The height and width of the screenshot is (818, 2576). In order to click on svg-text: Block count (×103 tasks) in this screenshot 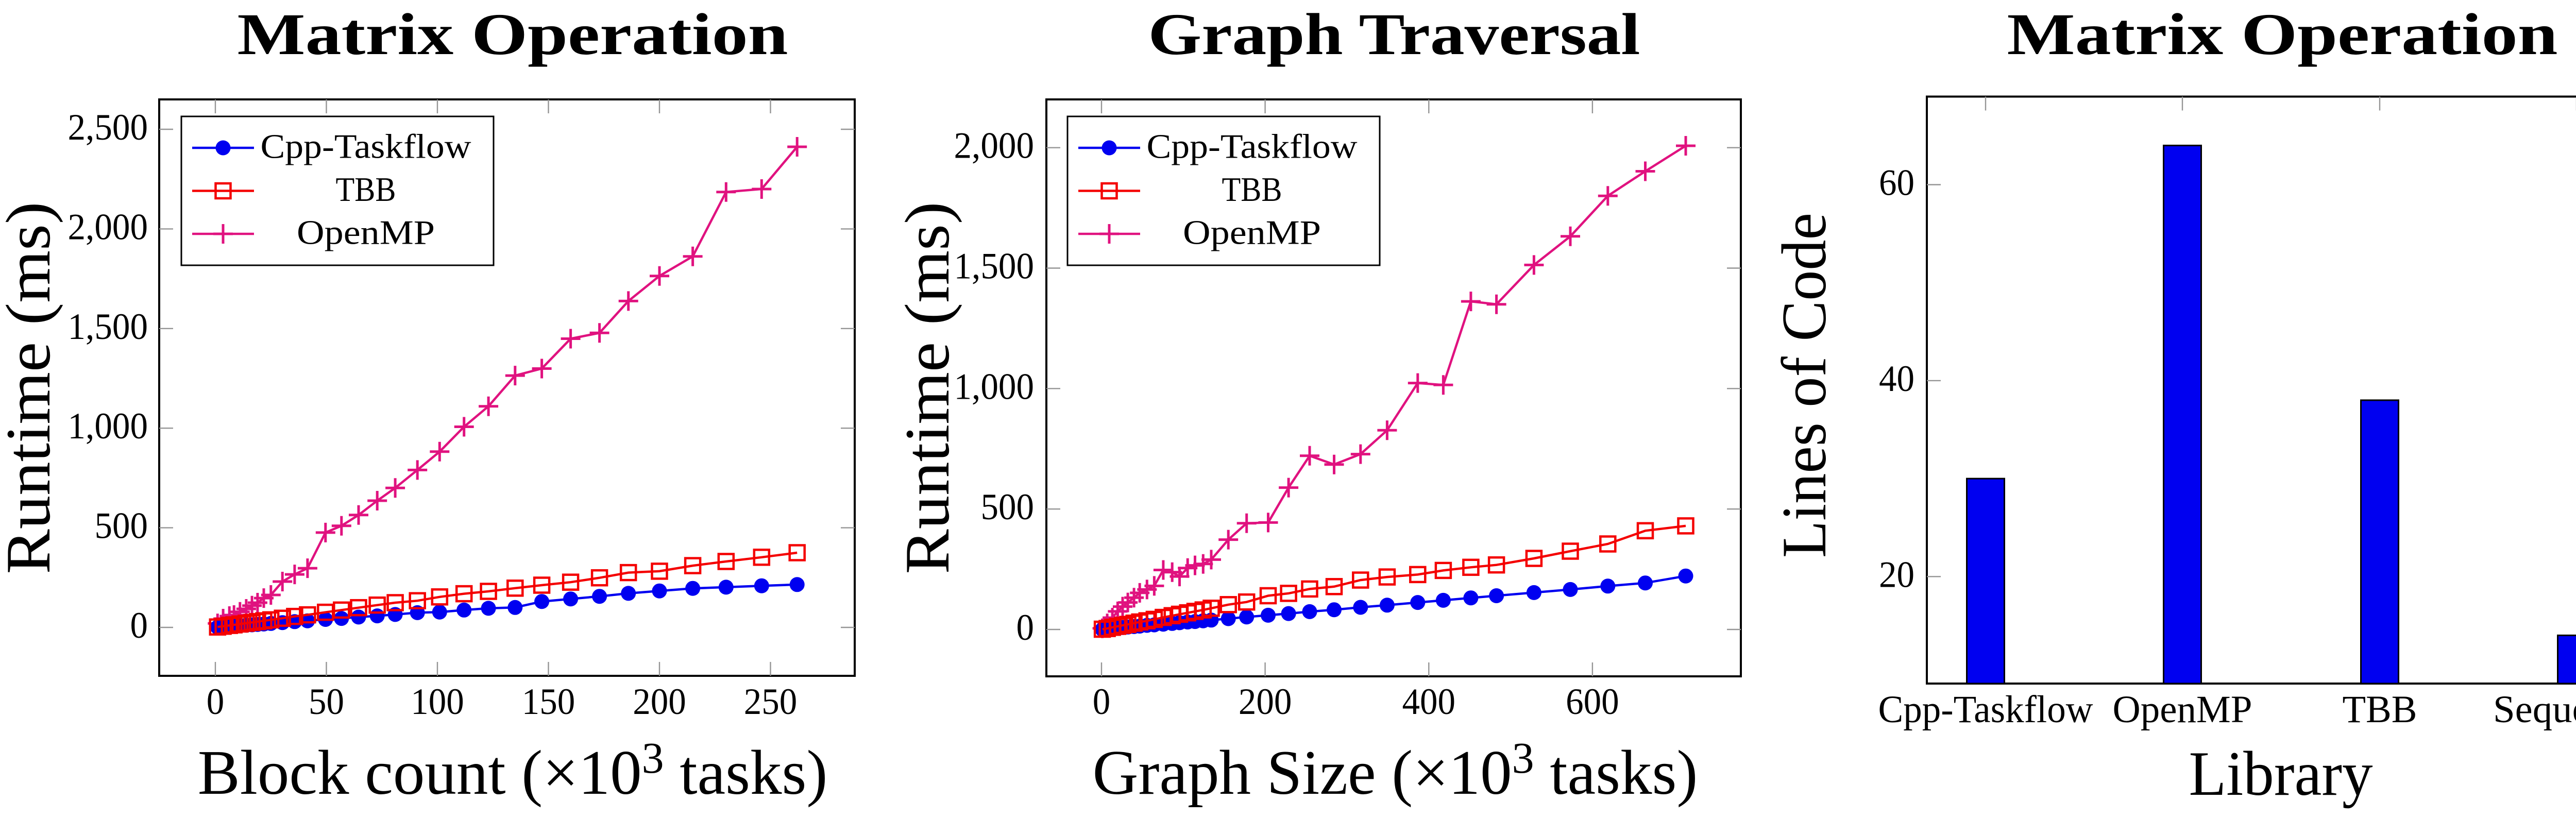, I will do `click(513, 770)`.